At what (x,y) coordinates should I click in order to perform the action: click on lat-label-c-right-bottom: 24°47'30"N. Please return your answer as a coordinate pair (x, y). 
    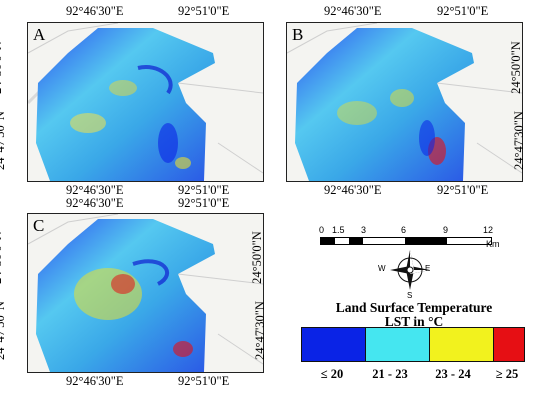
    Looking at the image, I should click on (259, 330).